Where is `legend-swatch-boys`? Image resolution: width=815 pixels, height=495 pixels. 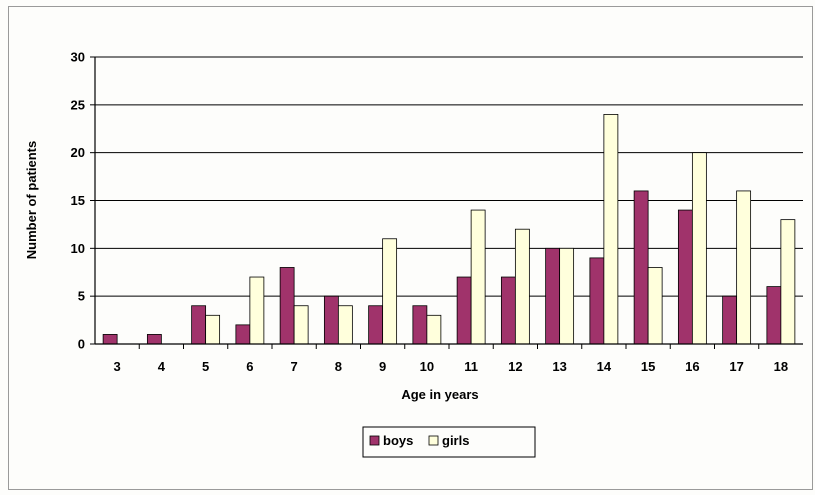
legend-swatch-boys is located at coordinates (374, 440).